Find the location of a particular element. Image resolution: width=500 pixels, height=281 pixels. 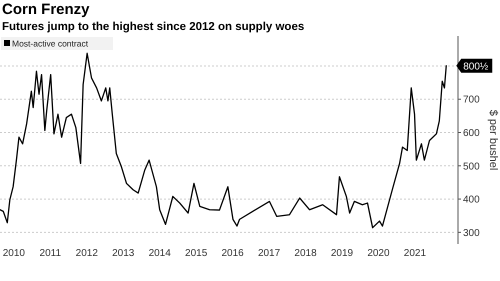

x-tick-label: 2021 is located at coordinates (415, 253).